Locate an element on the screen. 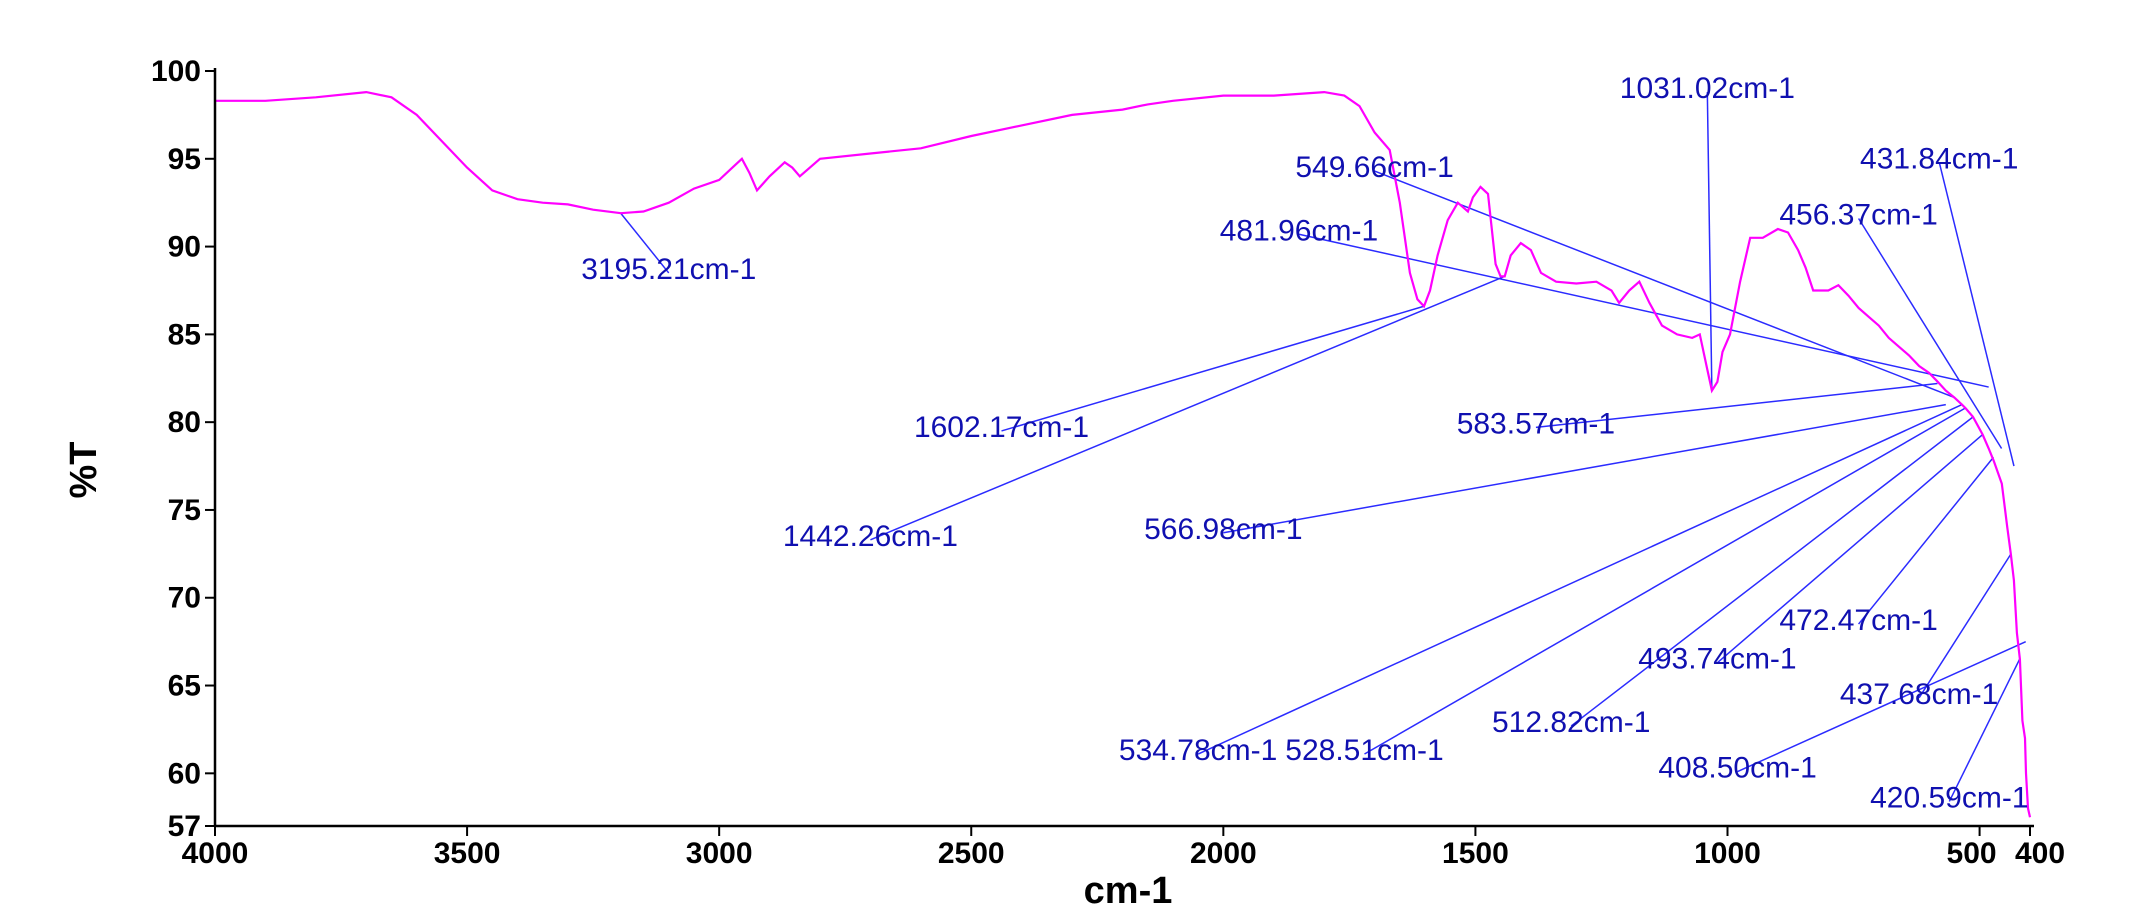 The width and height of the screenshot is (2136, 916). y-tick-label: 100 is located at coordinates (176, 71).